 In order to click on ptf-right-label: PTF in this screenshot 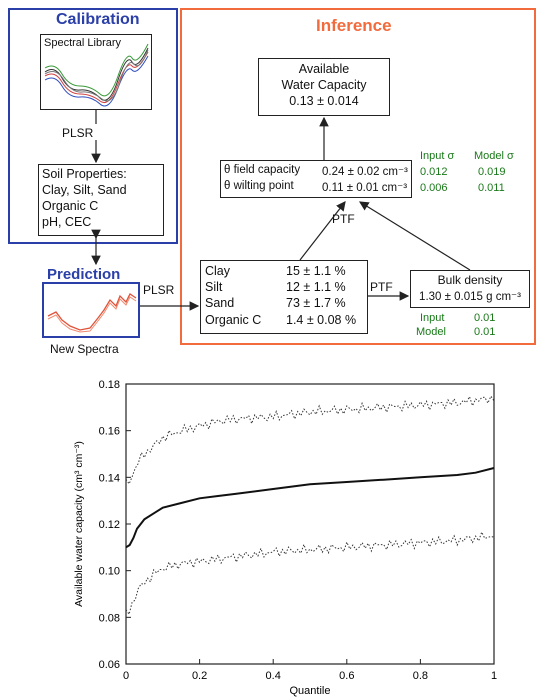, I will do `click(381, 287)`.